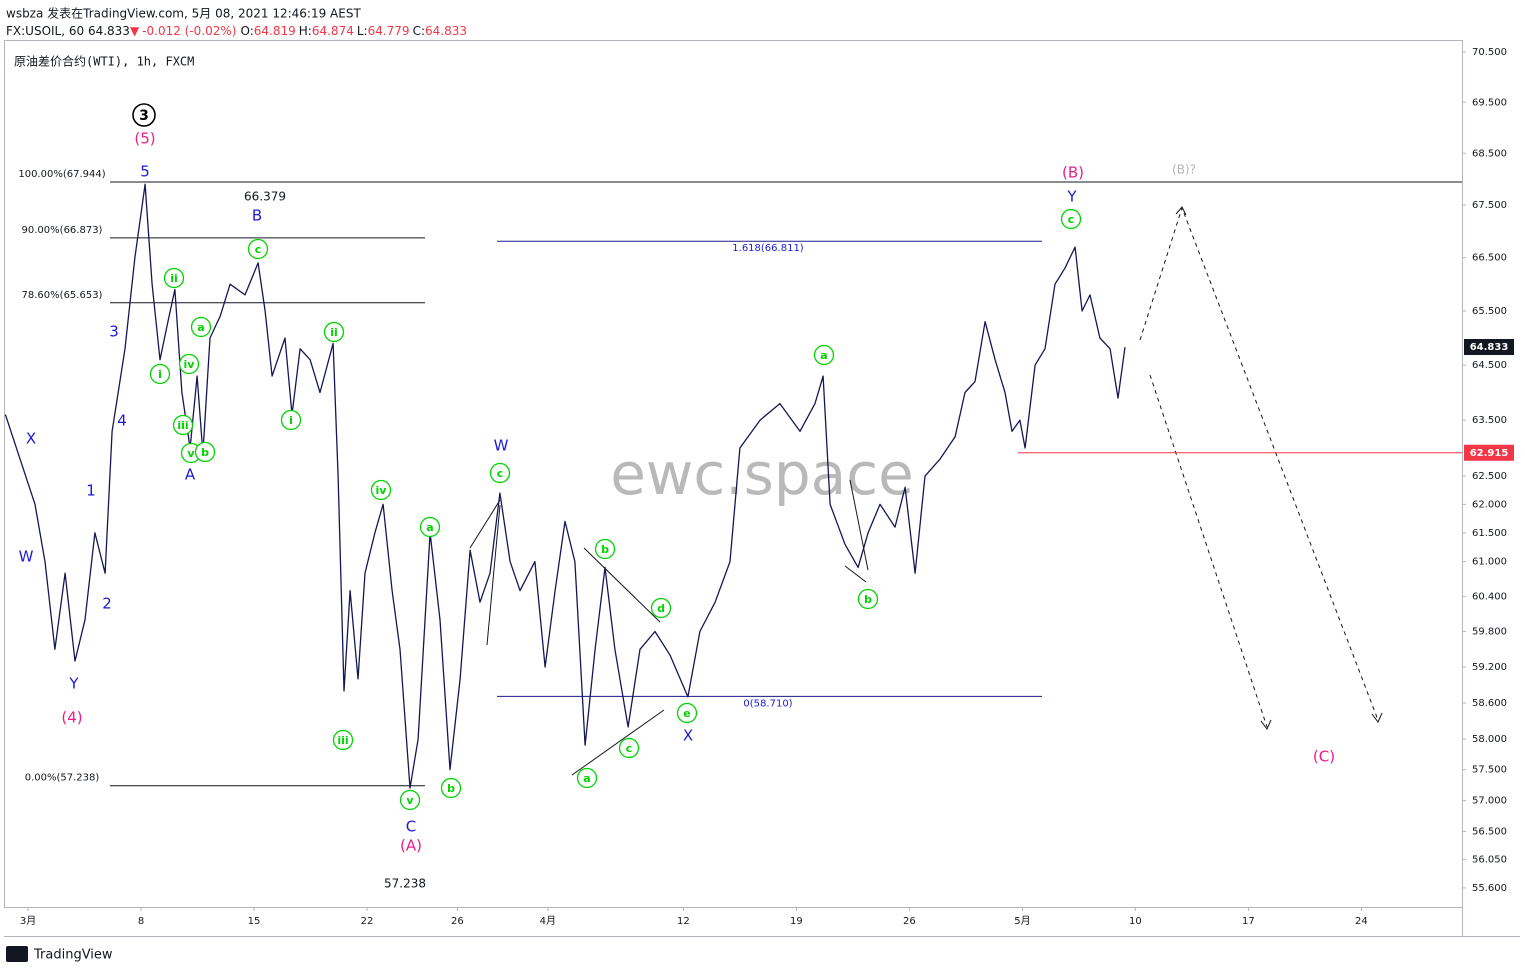 The image size is (1525, 977). What do you see at coordinates (182, 425) in the screenshot?
I see `wave-label: iii` at bounding box center [182, 425].